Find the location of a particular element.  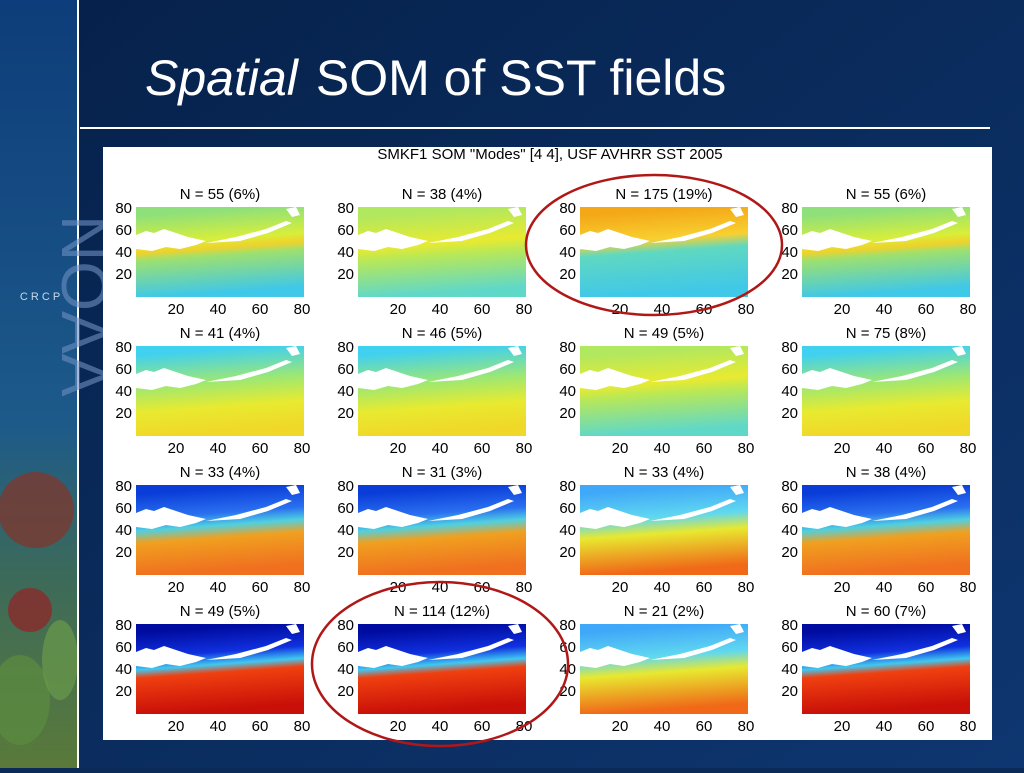

panel: N = 55 (6%) 20 40 60 80 20 40 60 80 is located at coordinates (212, 252).